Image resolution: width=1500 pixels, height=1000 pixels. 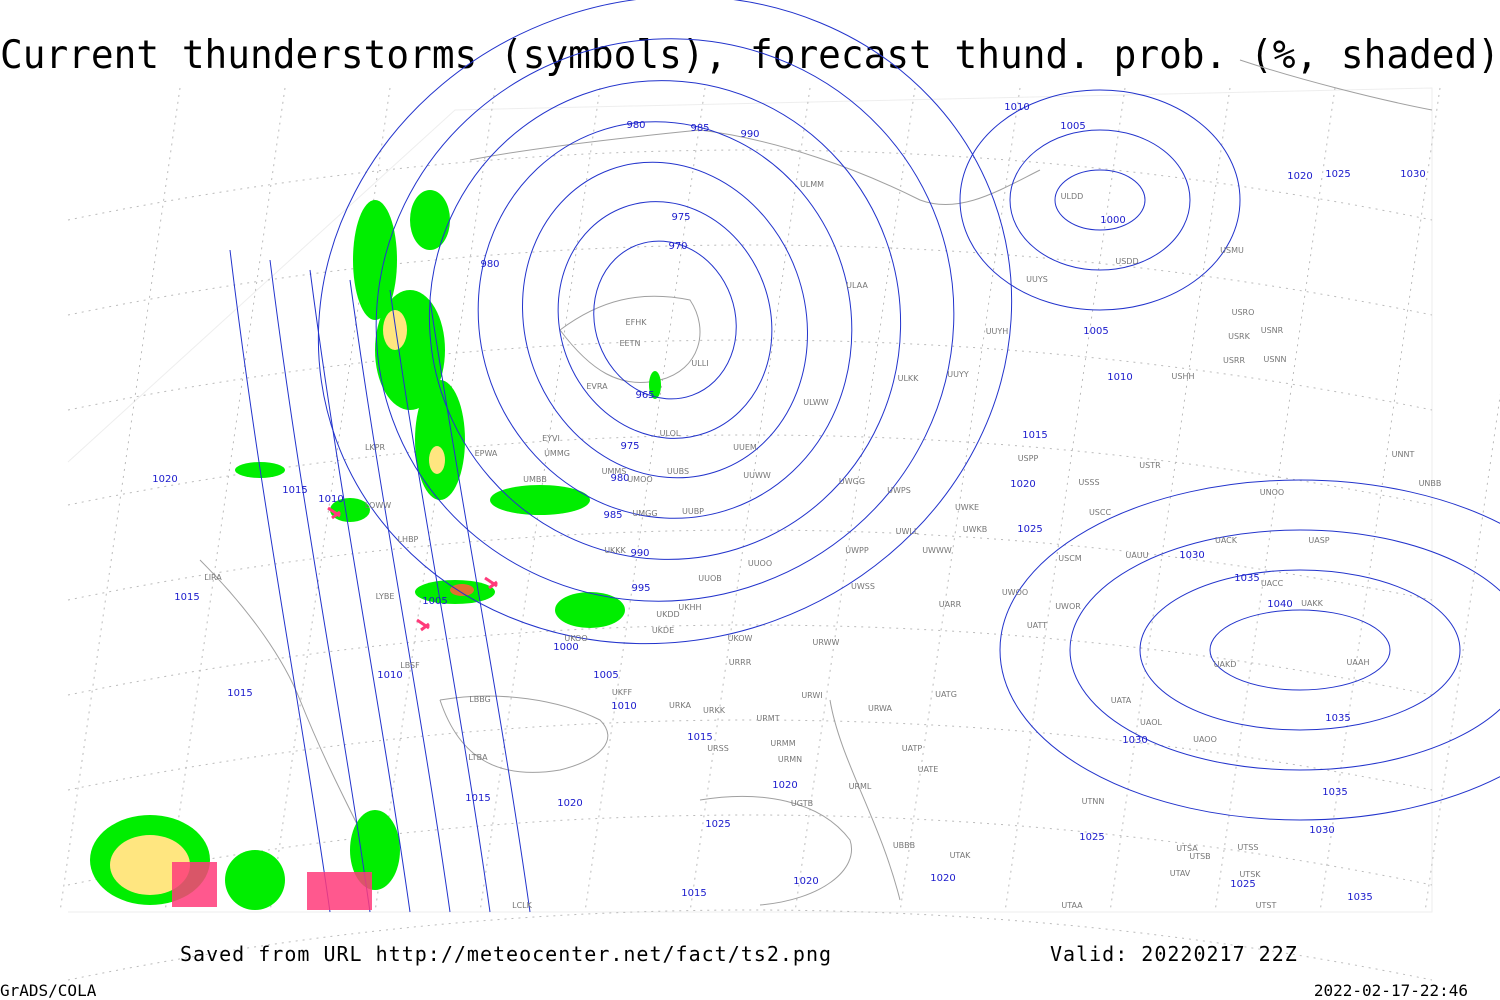 I want to click on station-label: ULOL, so click(x=670, y=433).